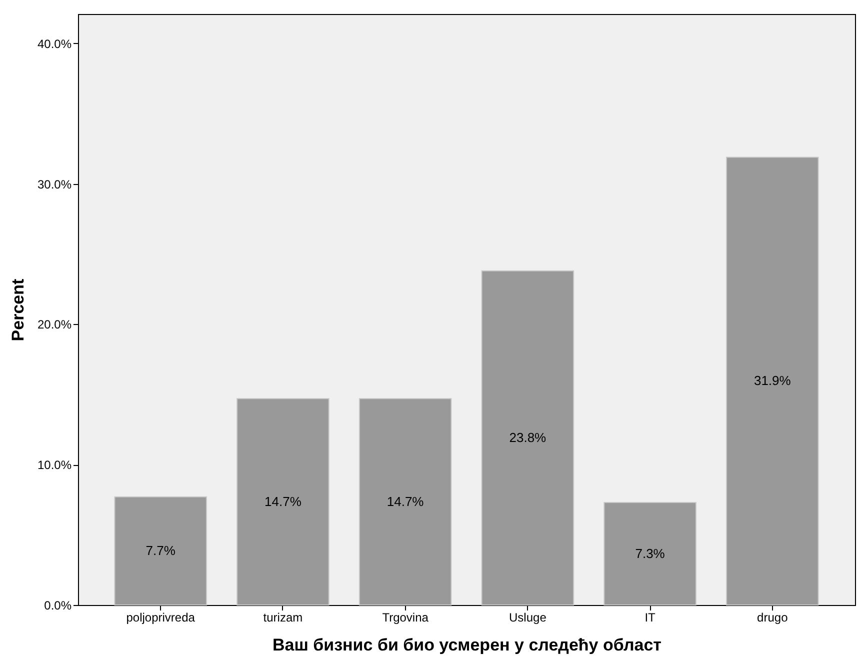 This screenshot has height=661, width=859. I want to click on data-label: 7.3%, so click(650, 553).